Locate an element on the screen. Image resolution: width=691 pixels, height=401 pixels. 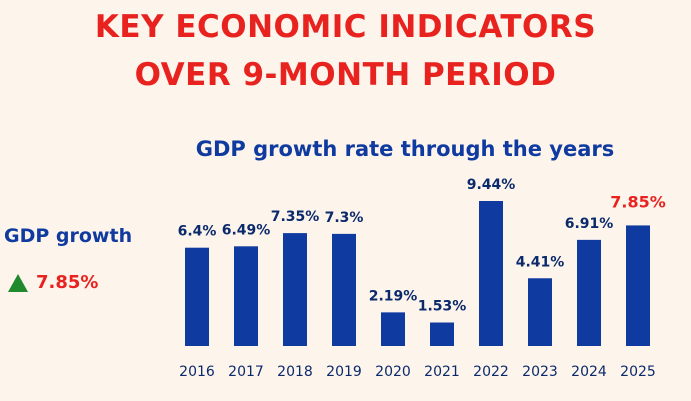
data-label-2021: 1.53% is located at coordinates (442, 306).